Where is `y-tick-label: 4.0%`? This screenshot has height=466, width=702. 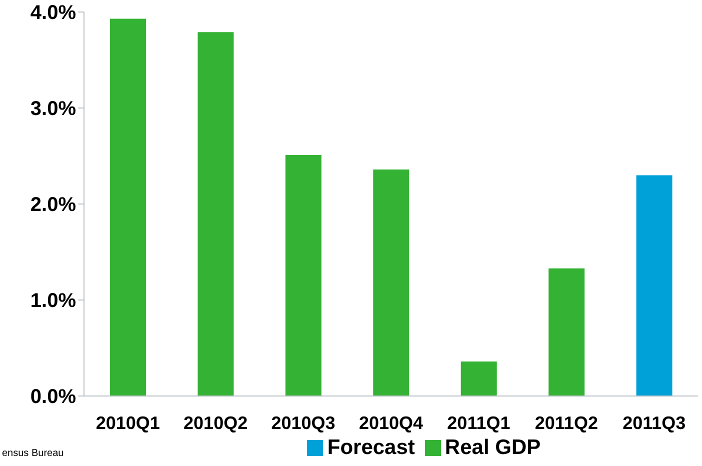
y-tick-label: 4.0% is located at coordinates (53, 13).